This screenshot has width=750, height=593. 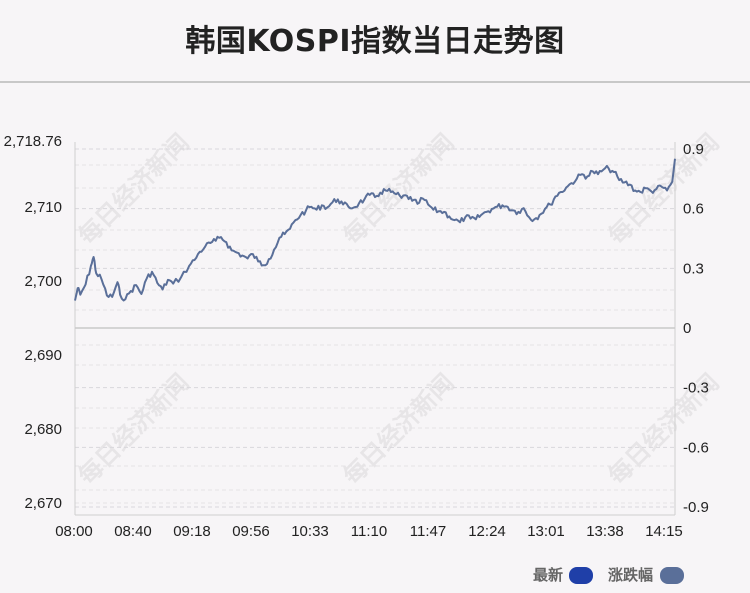 I want to click on y-right-tick-label: -0.9, so click(x=696, y=507).